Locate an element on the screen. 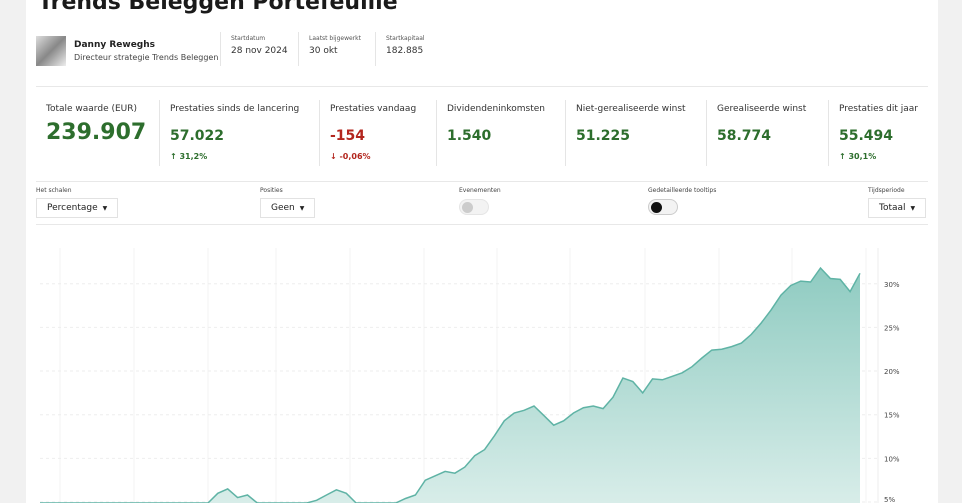 This screenshot has height=503, width=962. stat-5: Gerealiseerde winst 58.774 is located at coordinates (767, 133).